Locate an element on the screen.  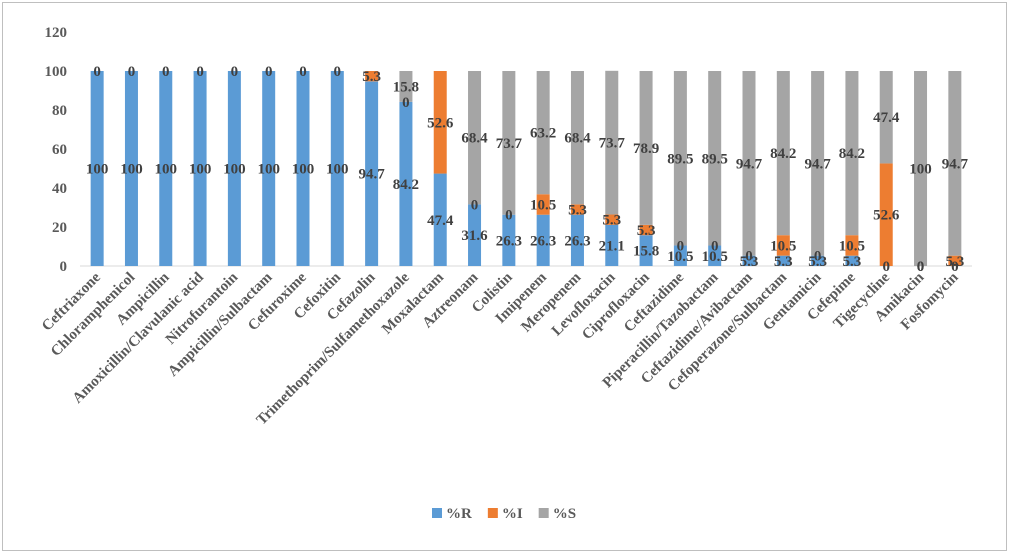
y-tick-label: 20 is located at coordinates (59, 228).